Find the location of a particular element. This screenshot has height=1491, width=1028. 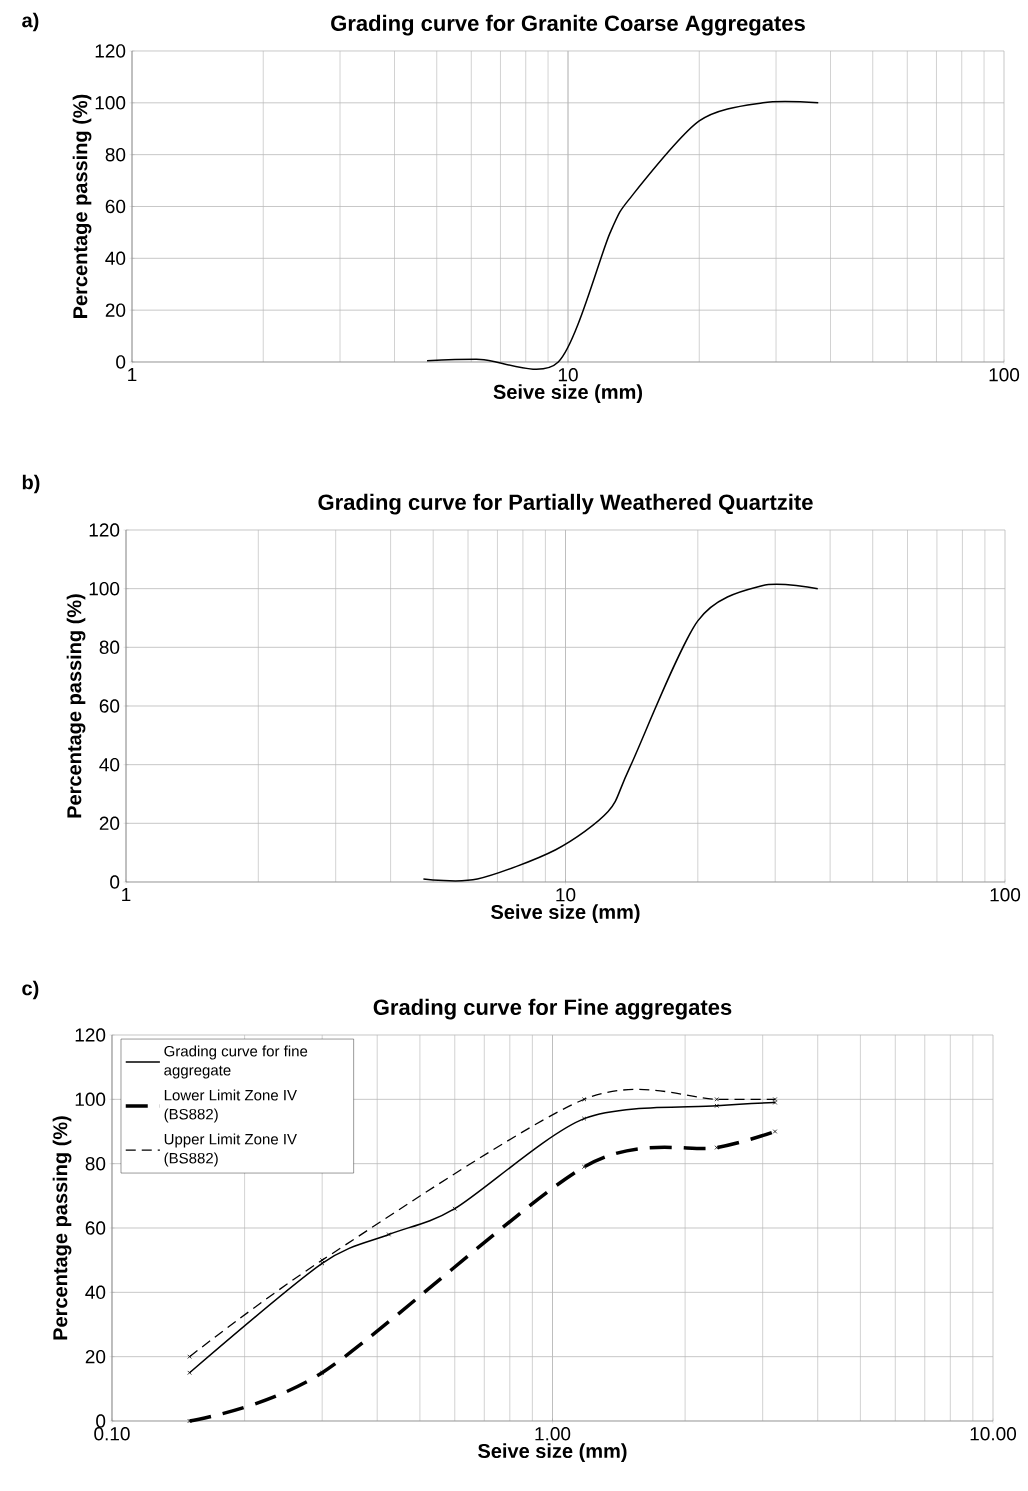

x-tick-label: 0.10 is located at coordinates (112, 1434).